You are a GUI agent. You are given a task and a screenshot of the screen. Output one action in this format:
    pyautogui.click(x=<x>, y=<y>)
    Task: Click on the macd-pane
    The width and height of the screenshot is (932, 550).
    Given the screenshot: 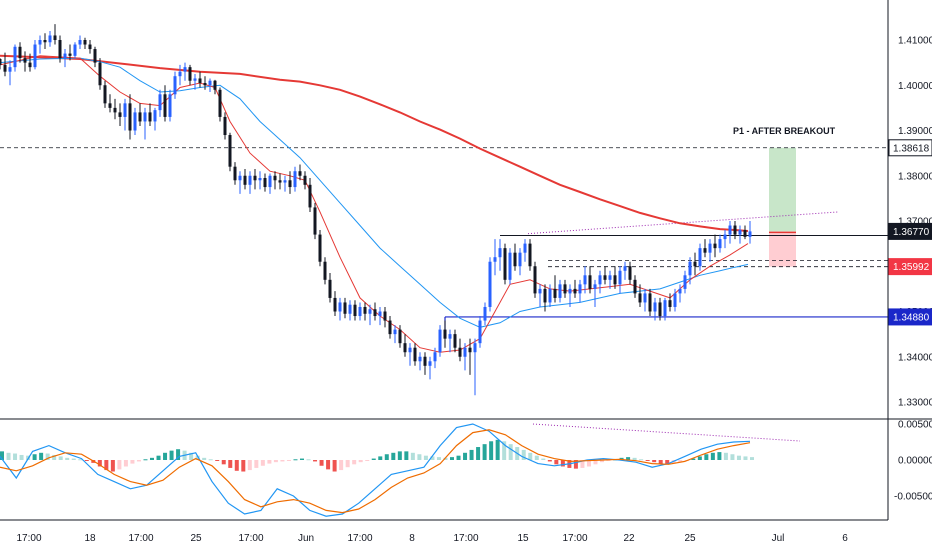 What is the action you would take?
    pyautogui.click(x=400, y=470)
    